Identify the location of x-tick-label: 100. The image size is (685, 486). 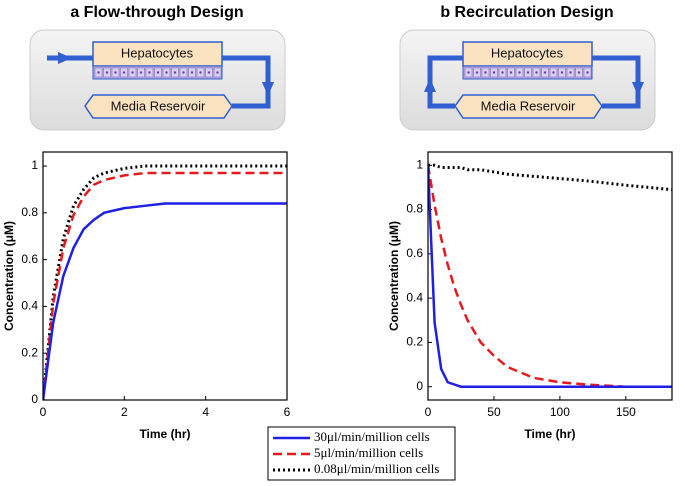
(560, 412).